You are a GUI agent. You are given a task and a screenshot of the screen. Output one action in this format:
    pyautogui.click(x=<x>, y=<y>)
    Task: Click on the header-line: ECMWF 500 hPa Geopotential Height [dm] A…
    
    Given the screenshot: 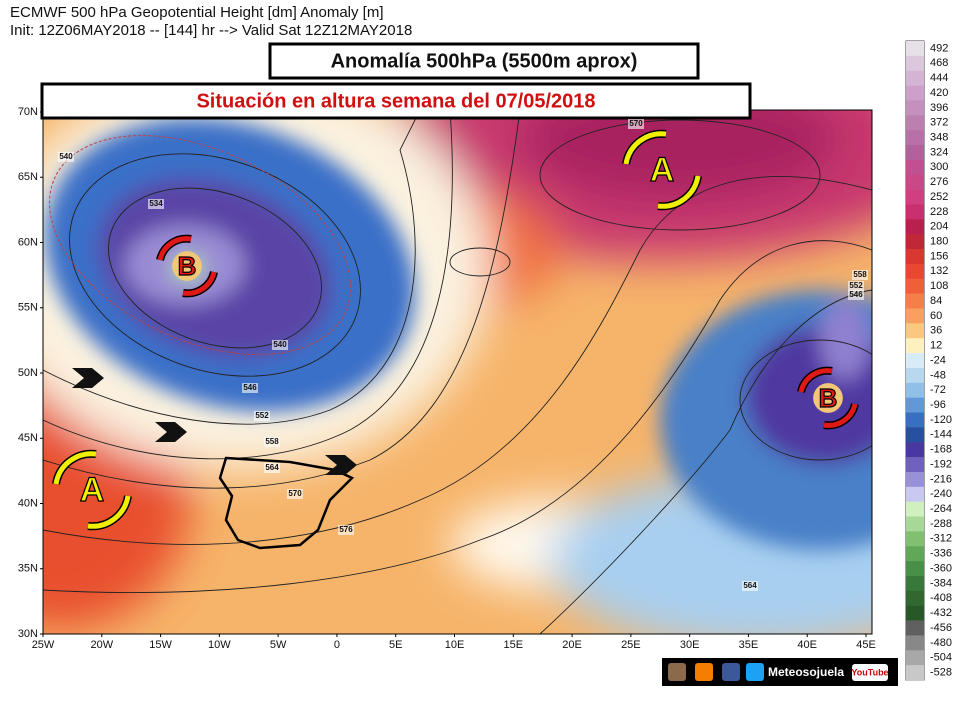 What is the action you would take?
    pyautogui.click(x=197, y=12)
    